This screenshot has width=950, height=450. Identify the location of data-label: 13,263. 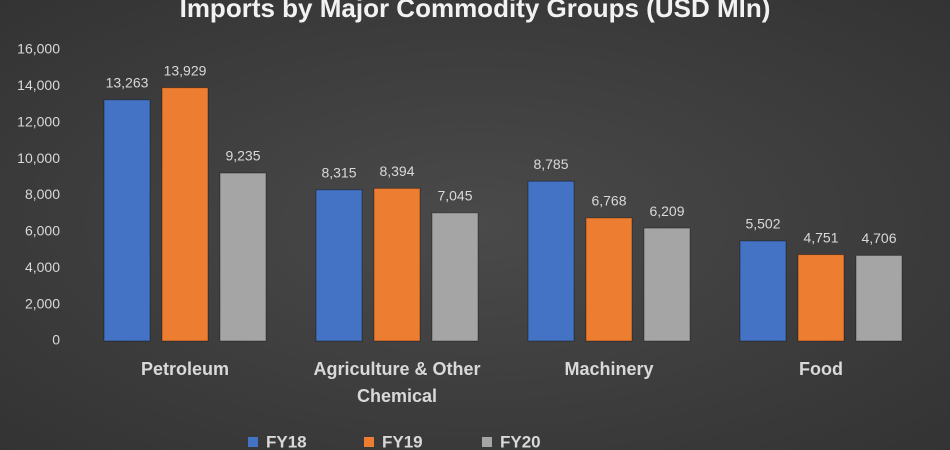
(127, 82).